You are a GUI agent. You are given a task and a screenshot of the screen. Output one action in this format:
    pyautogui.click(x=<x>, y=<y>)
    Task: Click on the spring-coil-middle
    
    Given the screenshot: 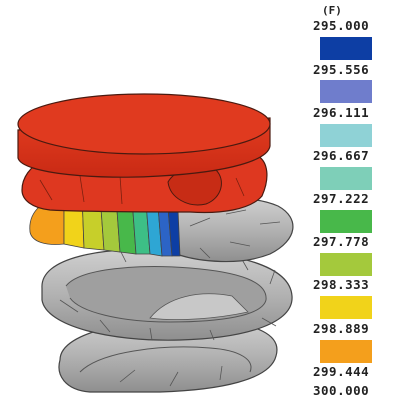 What is the action you would take?
    pyautogui.click(x=167, y=294)
    